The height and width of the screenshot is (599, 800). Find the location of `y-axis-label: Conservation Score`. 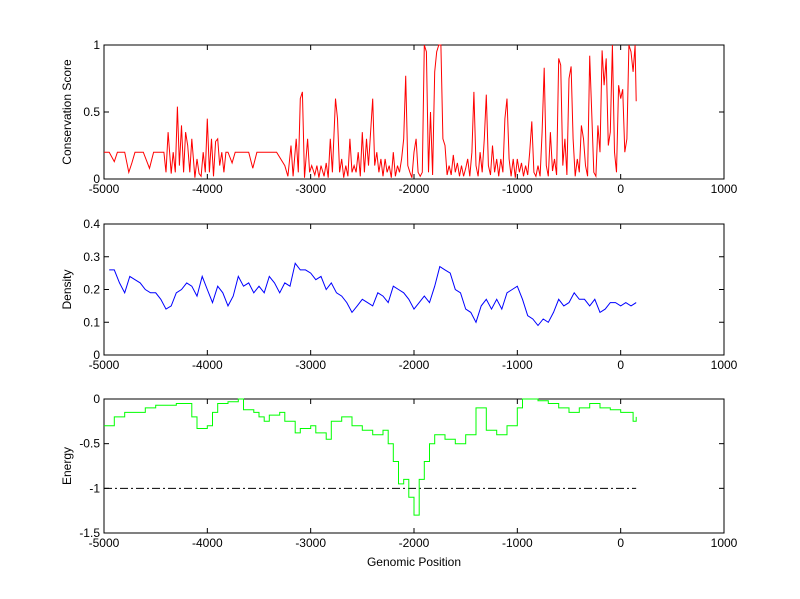

y-axis-label: Conservation Score is located at coordinates (67, 112).